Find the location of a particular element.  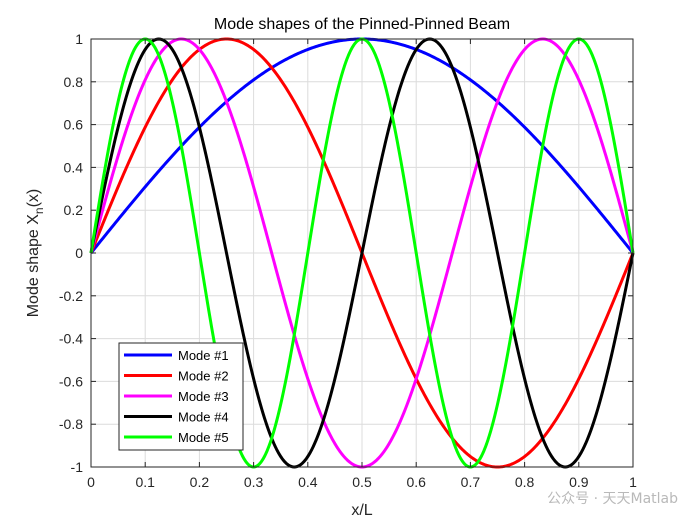

x-tick-label: 0.8 is located at coordinates (525, 482).